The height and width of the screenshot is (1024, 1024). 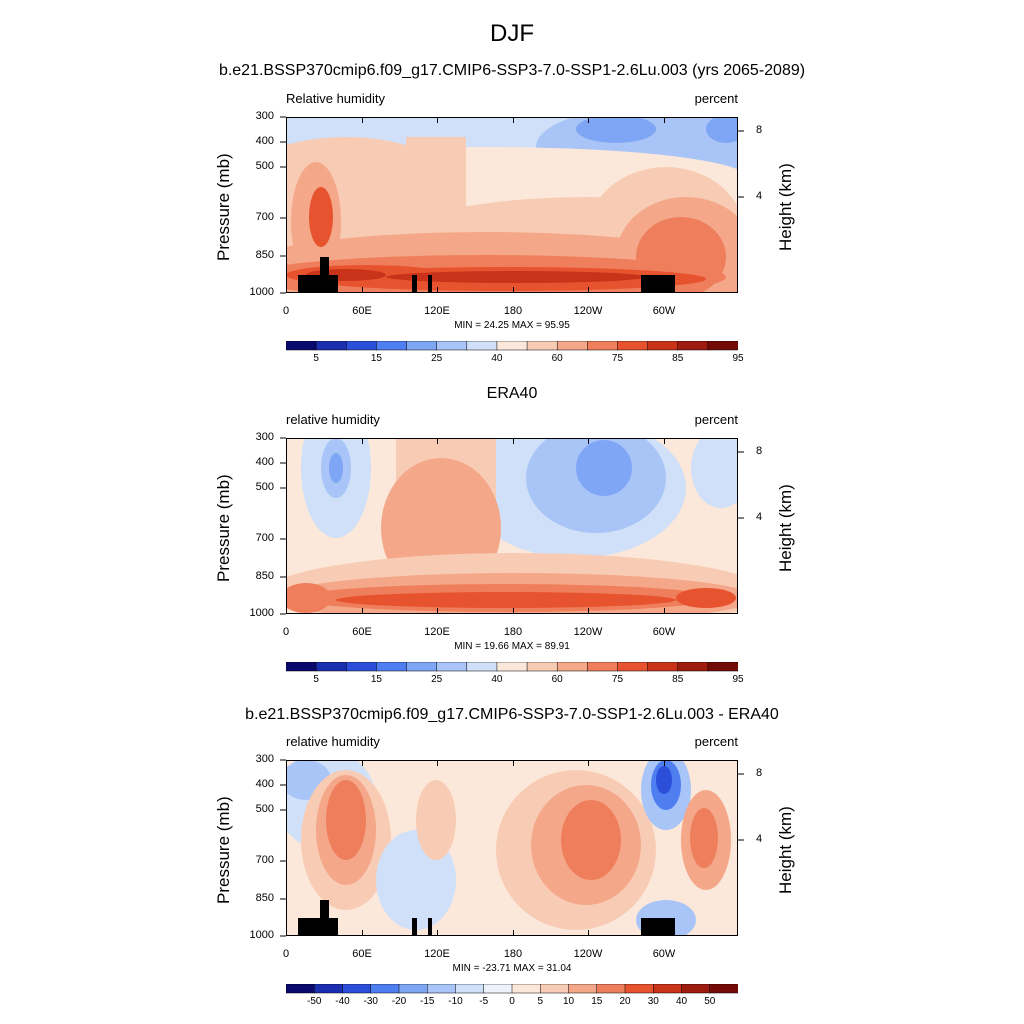 I want to click on colorbar-label: 10, so click(x=568, y=1001).